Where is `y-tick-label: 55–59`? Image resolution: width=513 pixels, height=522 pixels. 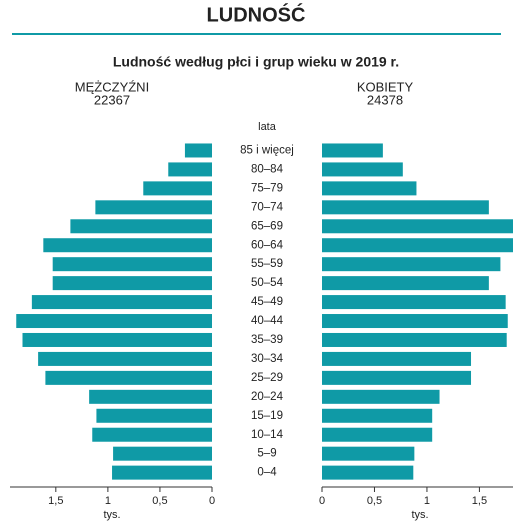 y-tick-label: 55–59 is located at coordinates (267, 264).